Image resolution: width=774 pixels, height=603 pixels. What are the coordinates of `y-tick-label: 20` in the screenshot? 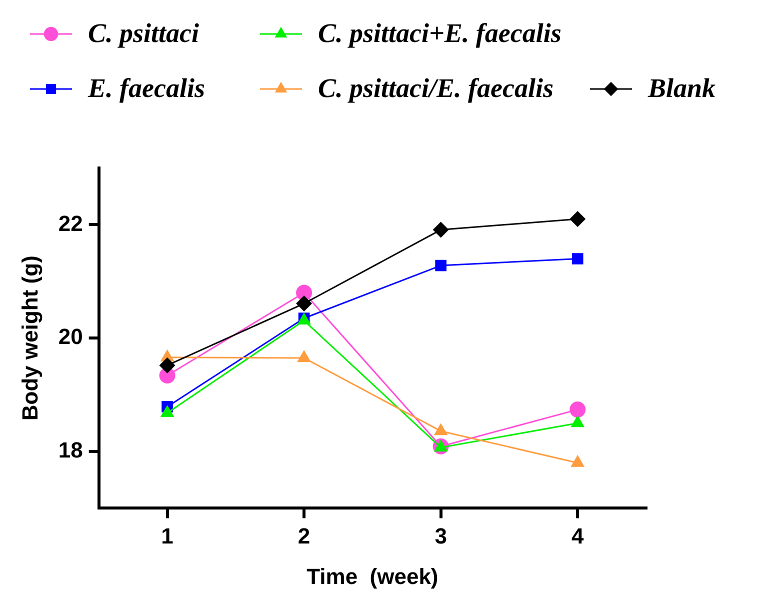 It's located at (70, 337).